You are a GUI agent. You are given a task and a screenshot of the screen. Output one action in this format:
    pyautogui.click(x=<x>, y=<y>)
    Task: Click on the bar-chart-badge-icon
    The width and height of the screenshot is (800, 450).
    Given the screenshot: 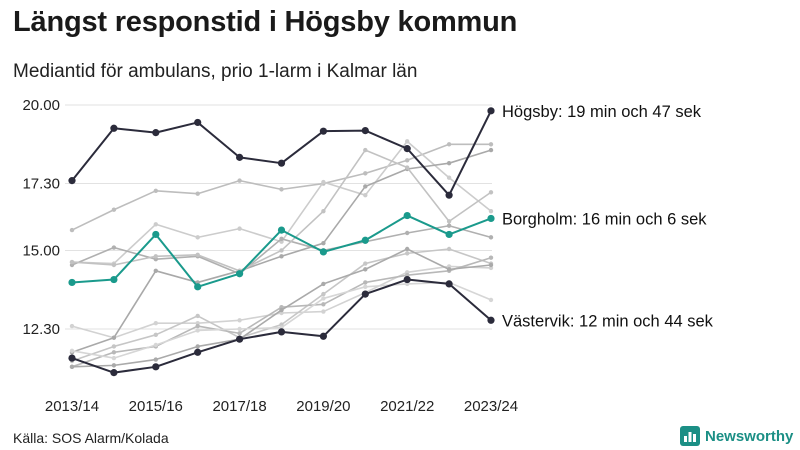 What is the action you would take?
    pyautogui.click(x=690, y=436)
    